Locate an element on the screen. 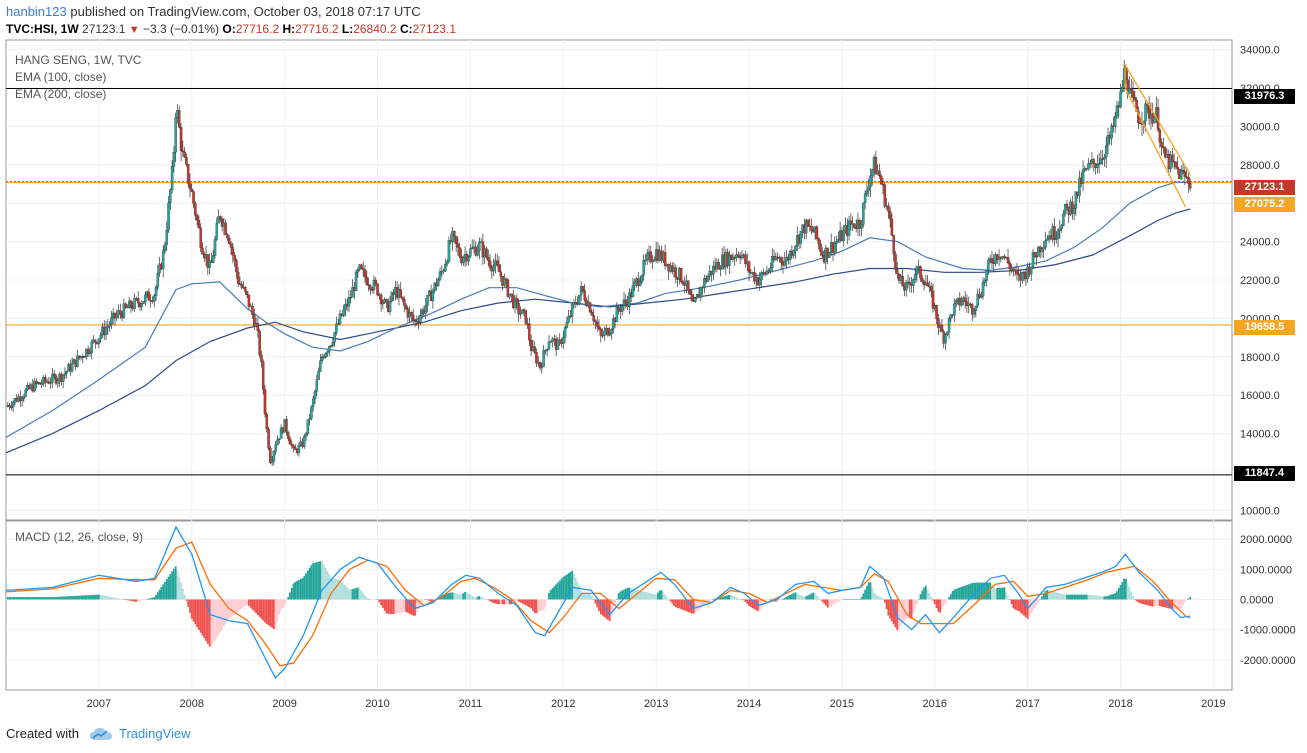 This screenshot has width=1307, height=753. time-tick-label: 2011 is located at coordinates (471, 704).